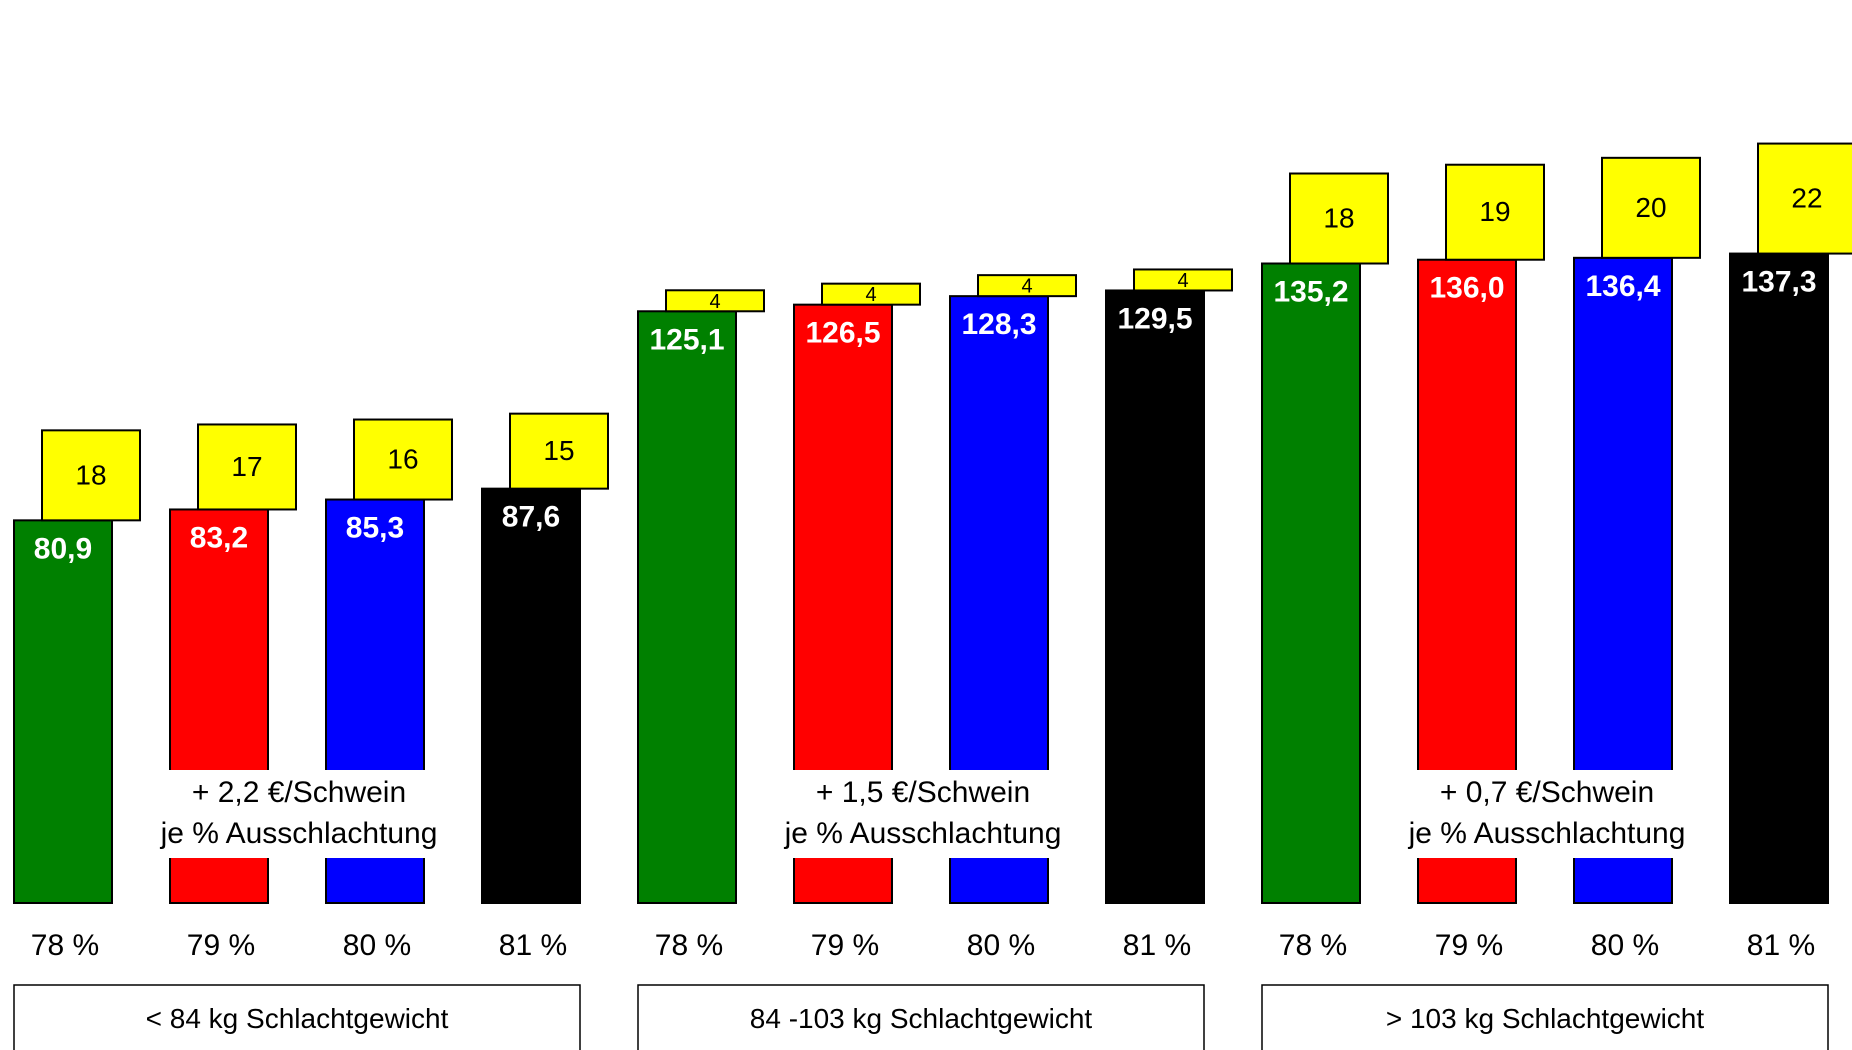 This screenshot has height=1050, width=1852. Describe the element at coordinates (531, 517) in the screenshot. I see `value-label-1-4: 87,6` at that location.